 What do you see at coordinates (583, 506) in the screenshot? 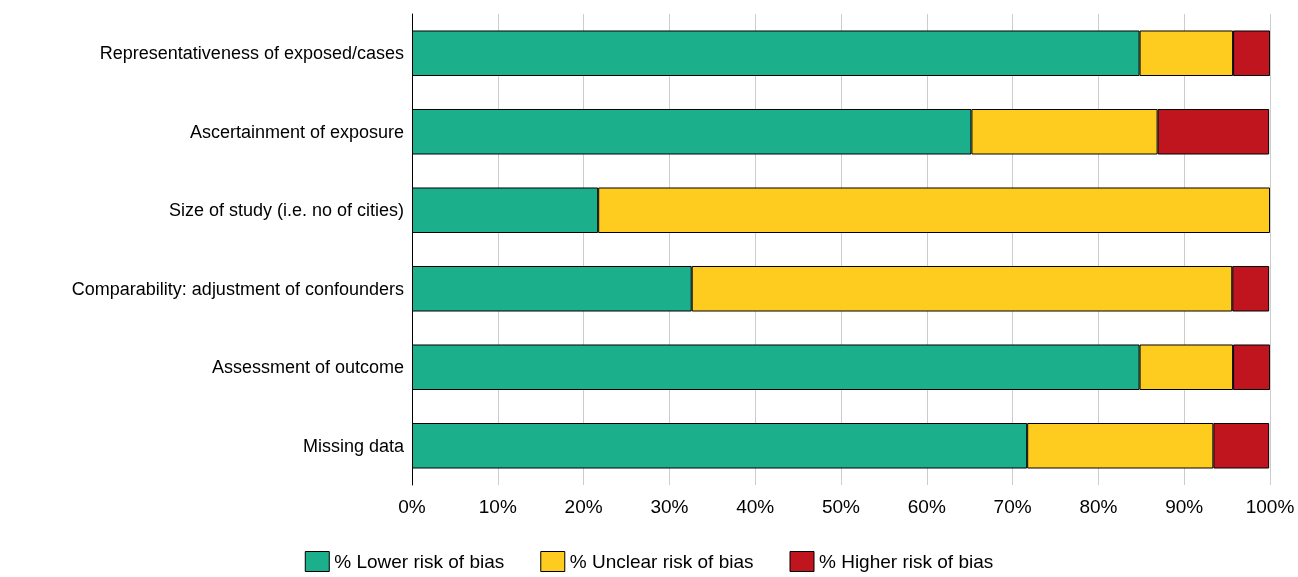
I see `x-tick-label: 20%` at bounding box center [583, 506].